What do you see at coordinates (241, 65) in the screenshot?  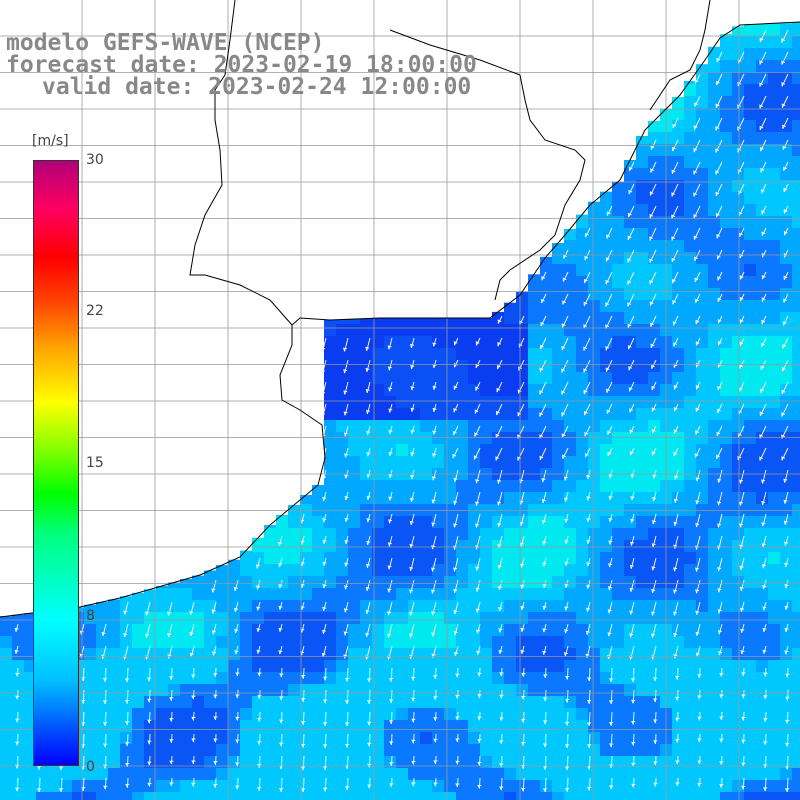 I see `forecast-date: forecast date: 2023-02-19 18:00:00` at bounding box center [241, 65].